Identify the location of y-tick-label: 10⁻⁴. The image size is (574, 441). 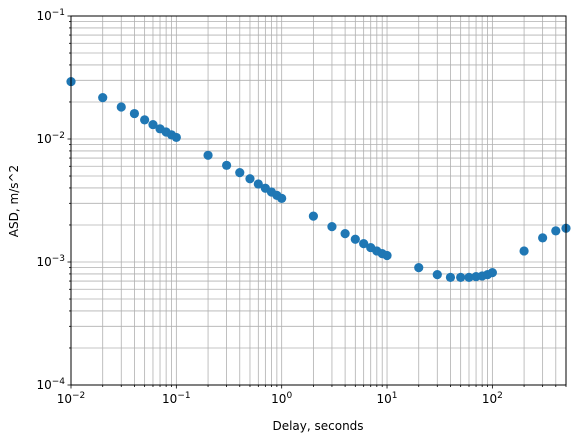
(50, 384).